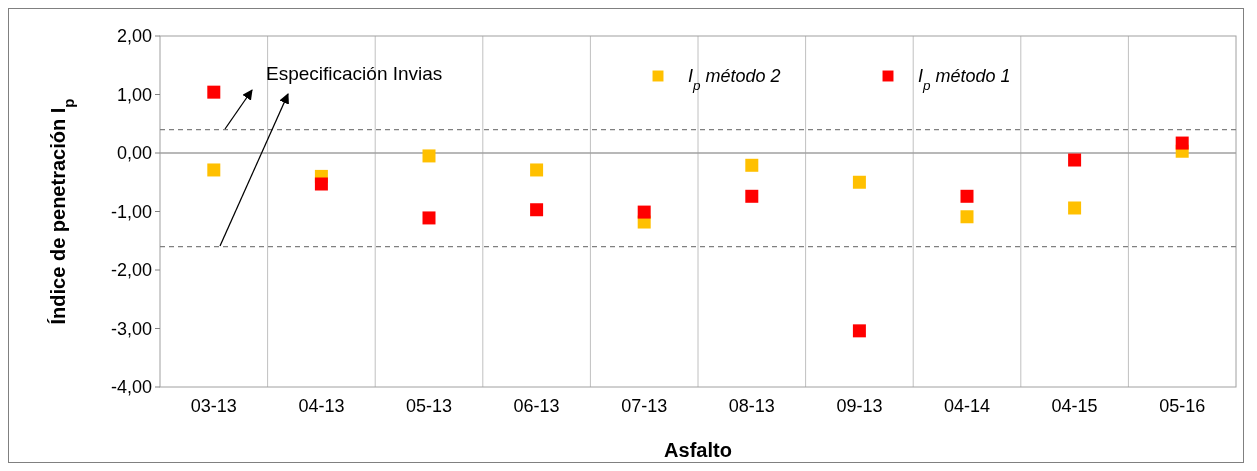 The image size is (1257, 471). Describe the element at coordinates (213, 406) in the screenshot. I see `x-tick-label: 03-13` at that location.